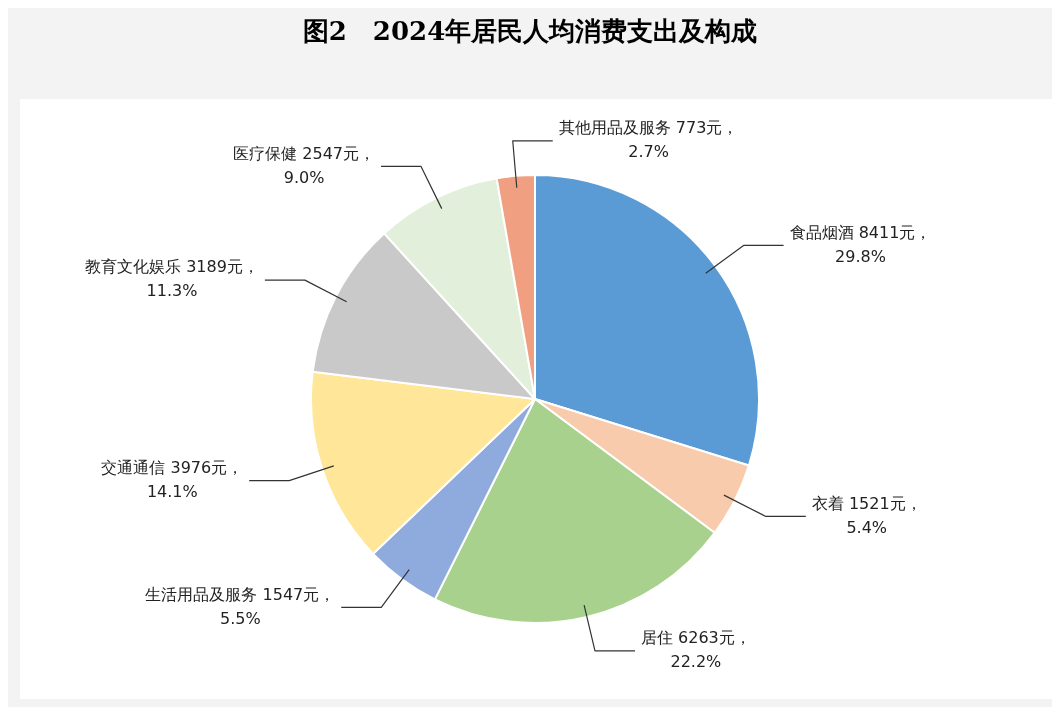  What do you see at coordinates (648, 140) in the screenshot?
I see `slice-label: 其他用品及服务 773元， 2.7%` at bounding box center [648, 140].